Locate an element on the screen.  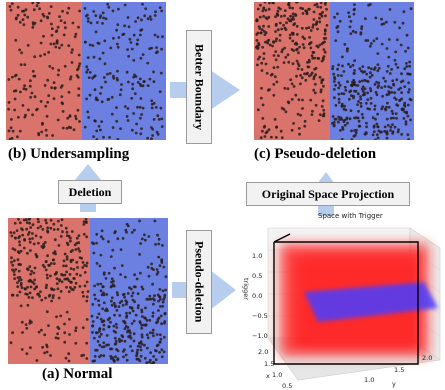
x-tick-label: 1.5 is located at coordinates (269, 364).